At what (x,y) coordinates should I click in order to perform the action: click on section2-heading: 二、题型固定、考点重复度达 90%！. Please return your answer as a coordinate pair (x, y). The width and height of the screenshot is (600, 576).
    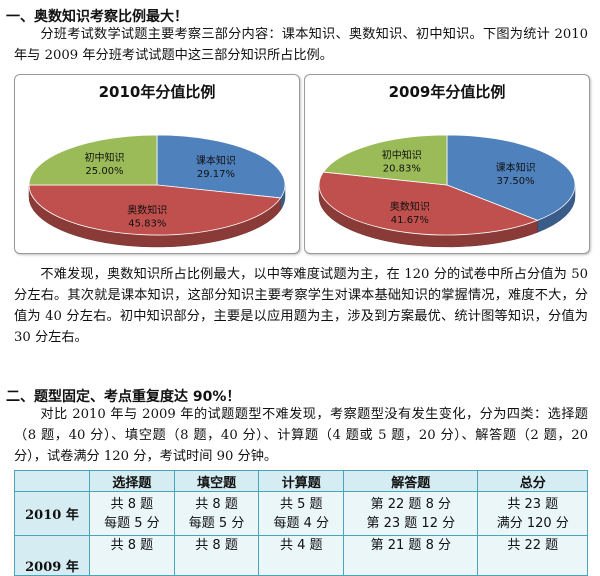
    Looking at the image, I should click on (123, 397).